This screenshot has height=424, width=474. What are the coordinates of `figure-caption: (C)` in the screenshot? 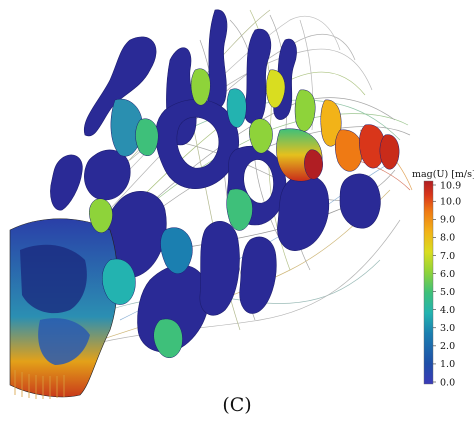 It's located at (237, 405).